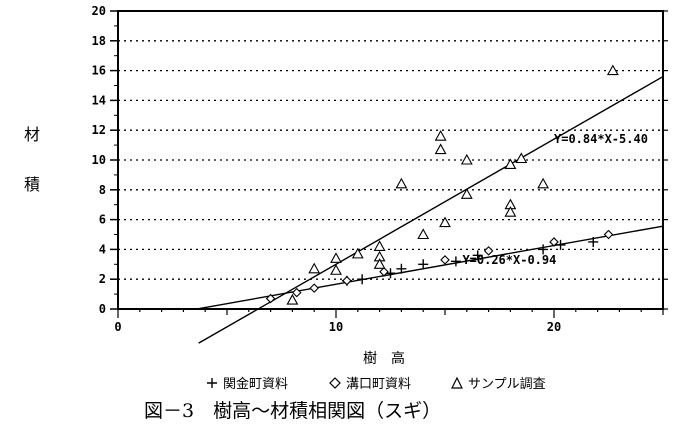 This screenshot has height=429, width=677. Describe the element at coordinates (117, 327) in the screenshot. I see `x-tick-label: 0` at that location.